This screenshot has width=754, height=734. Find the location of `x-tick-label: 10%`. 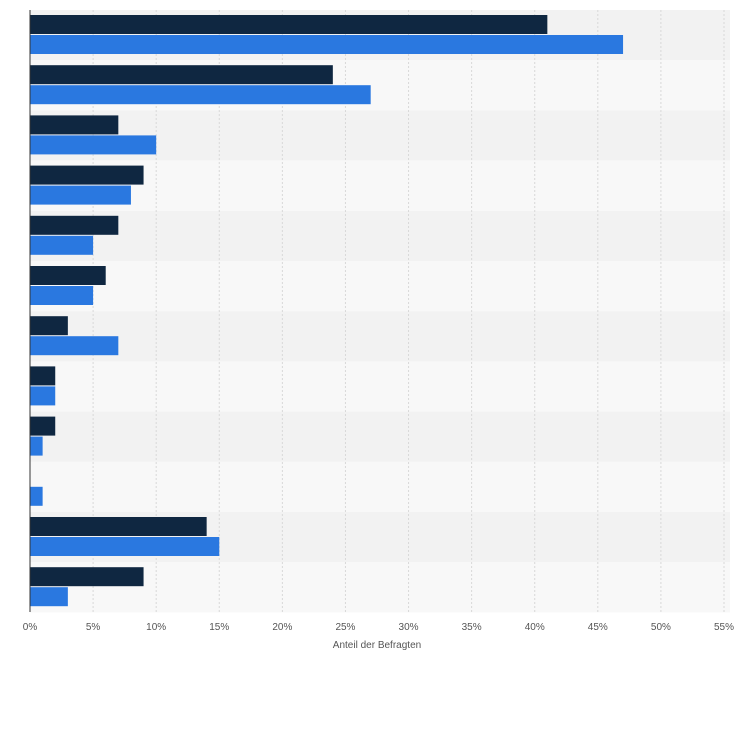

x-tick-label: 10% is located at coordinates (156, 627).